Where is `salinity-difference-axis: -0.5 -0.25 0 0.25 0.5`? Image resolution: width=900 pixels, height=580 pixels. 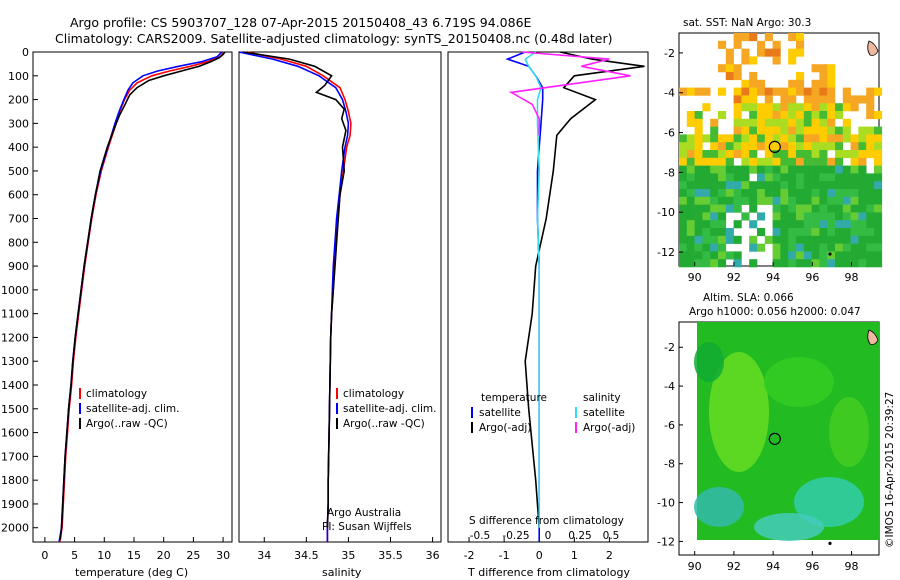
salinity-difference-axis: -0.5 -0.25 0 0.25 0.5 is located at coordinates (545, 536).